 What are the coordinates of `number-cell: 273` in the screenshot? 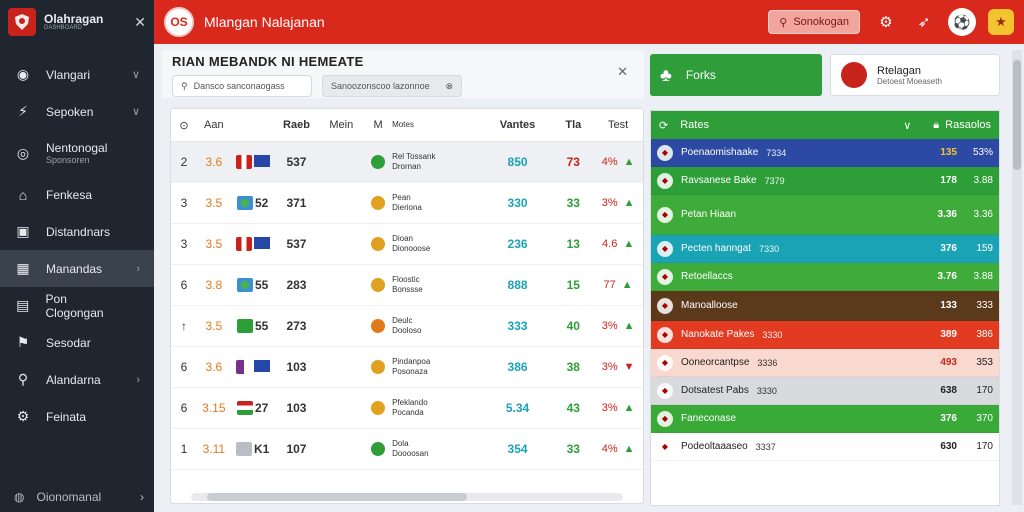 It's located at (296, 326).